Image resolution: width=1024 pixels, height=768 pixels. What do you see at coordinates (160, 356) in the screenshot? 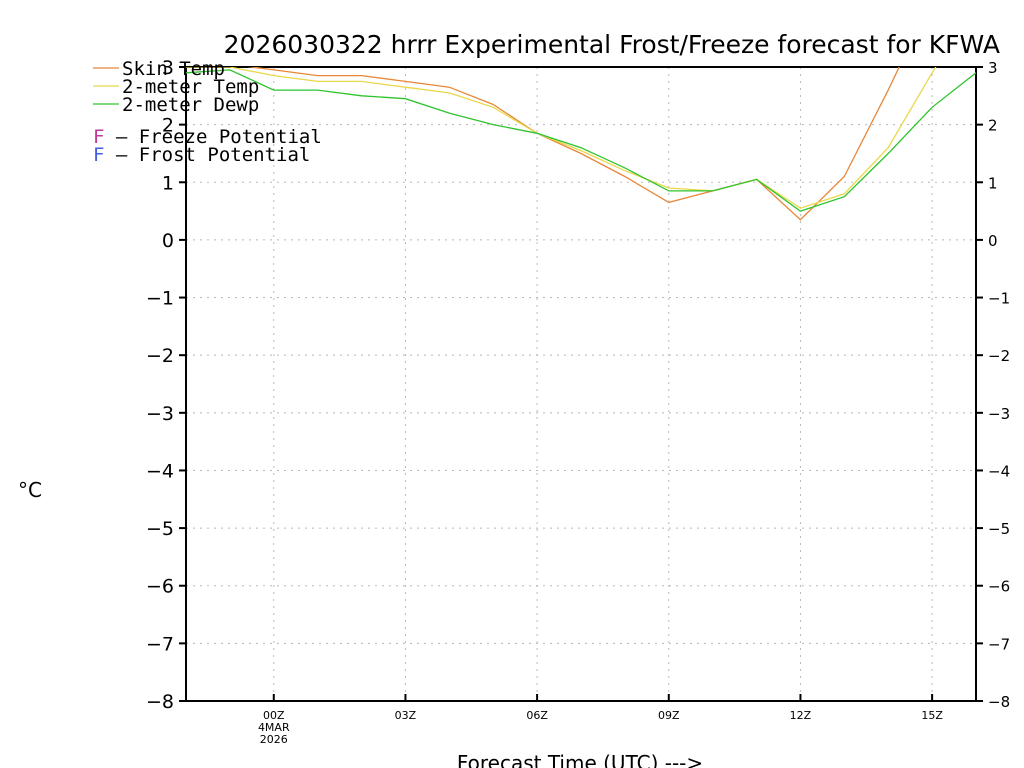
I see `y-tick-label-left: −2` at bounding box center [160, 356].